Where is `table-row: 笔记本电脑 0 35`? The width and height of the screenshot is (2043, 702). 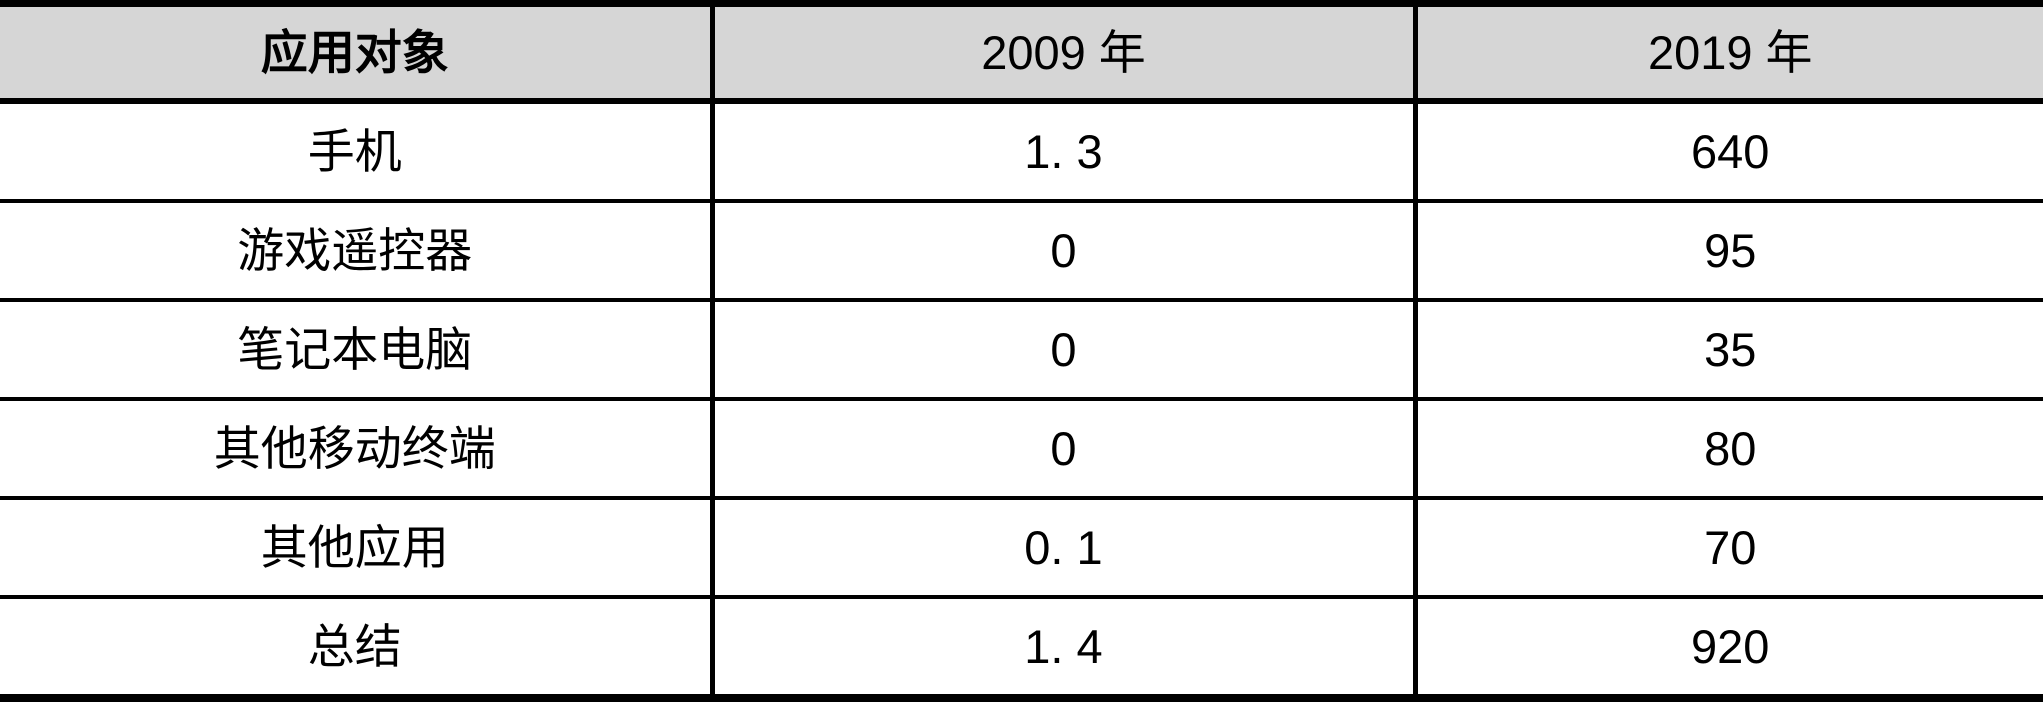
table-row: 笔记本电脑 0 35 is located at coordinates (1021, 348).